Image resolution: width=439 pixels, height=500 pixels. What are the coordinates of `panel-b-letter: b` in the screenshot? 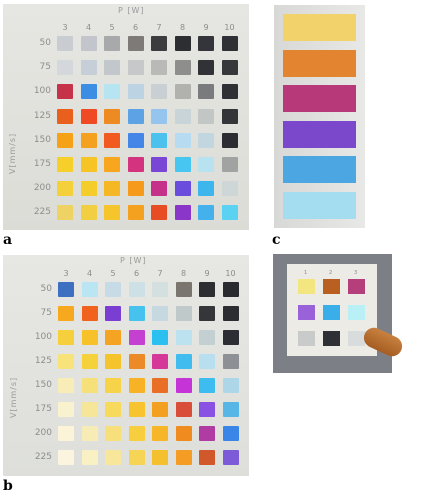 It's located at (8, 486).